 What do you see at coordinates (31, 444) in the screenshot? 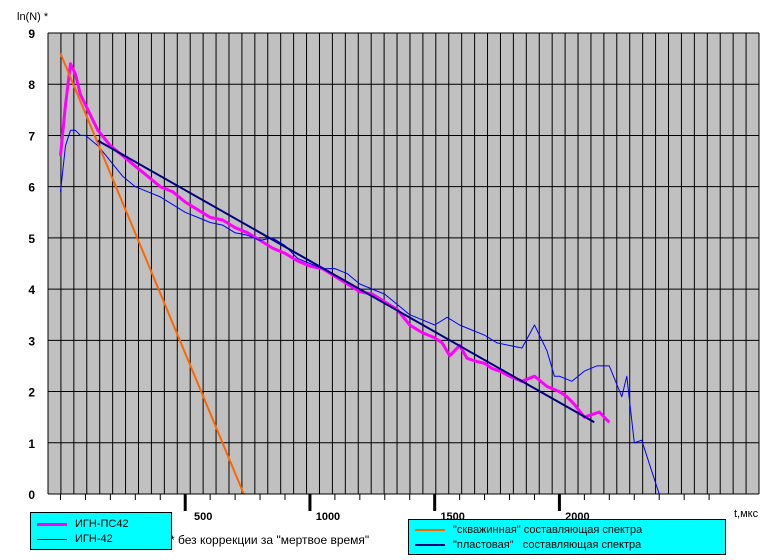
I see `y-tick-label: 1` at bounding box center [31, 444].